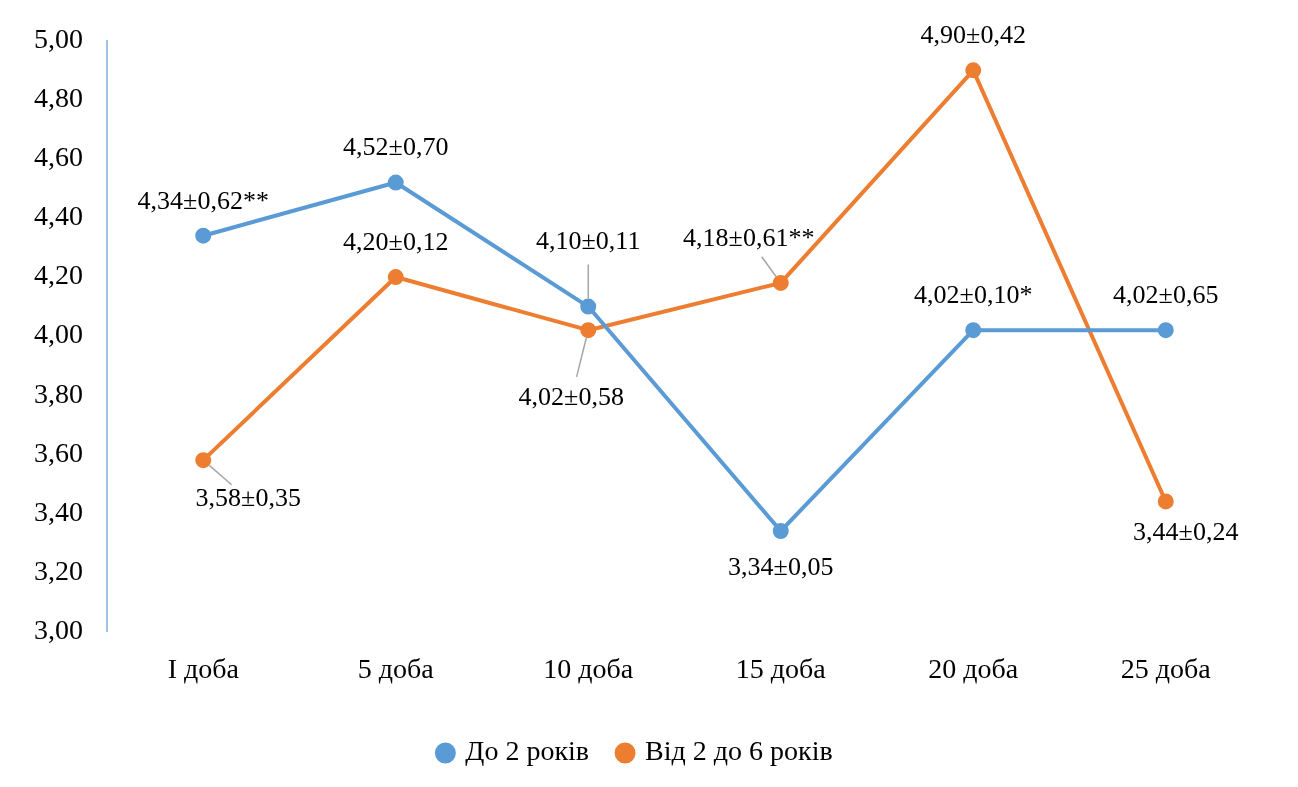  Describe the element at coordinates (58, 157) in the screenshot. I see `y-tick-label: 4,60` at that location.